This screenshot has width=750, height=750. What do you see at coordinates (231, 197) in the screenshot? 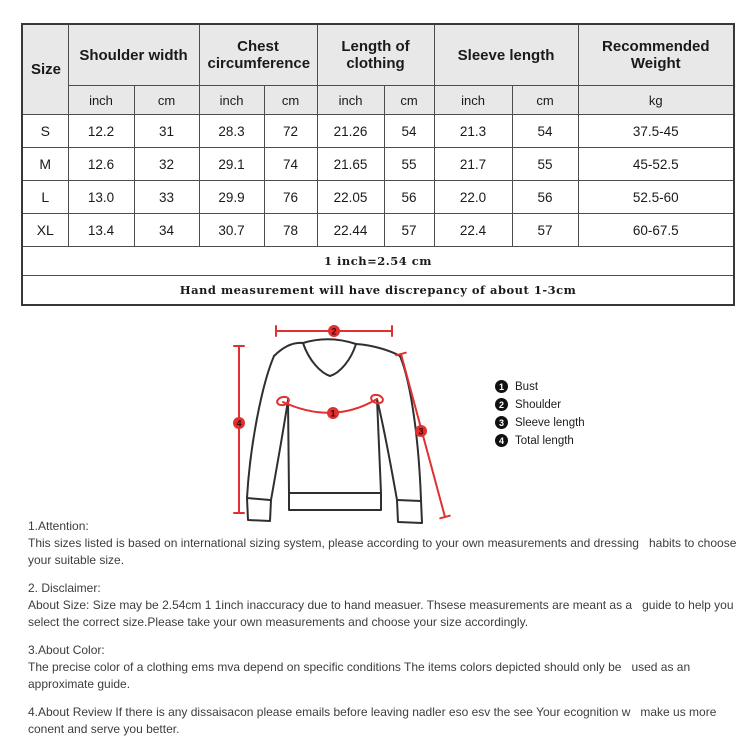
I see `table-cell: 29.9` at bounding box center [231, 197].